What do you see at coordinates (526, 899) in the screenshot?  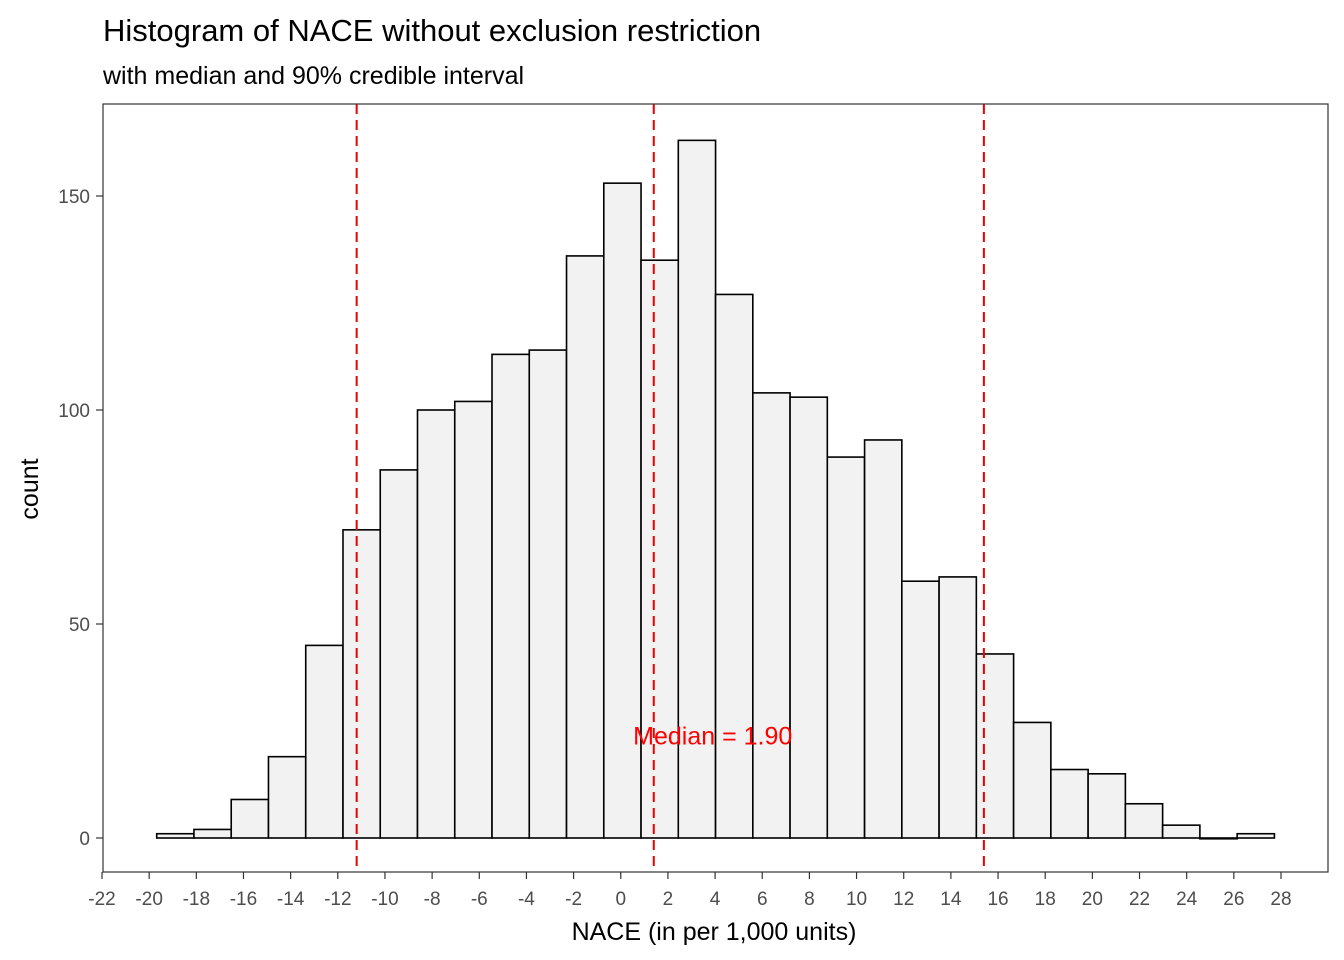 I see `x-tick-label: -4` at bounding box center [526, 899].